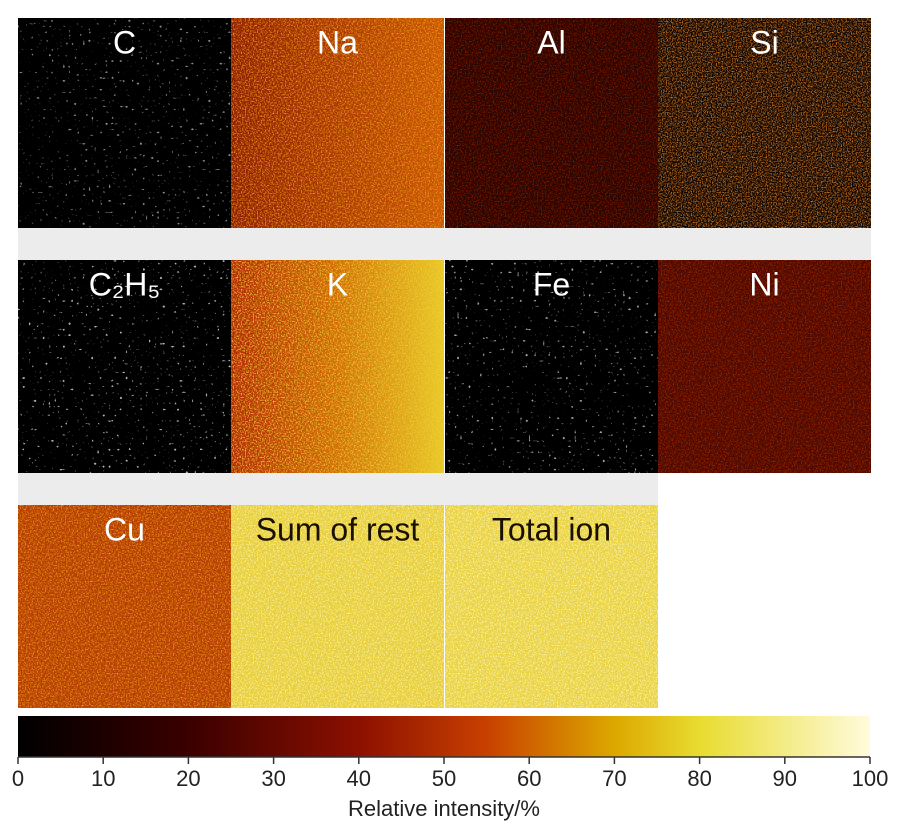  I want to click on tick-label: 80, so click(699, 778).